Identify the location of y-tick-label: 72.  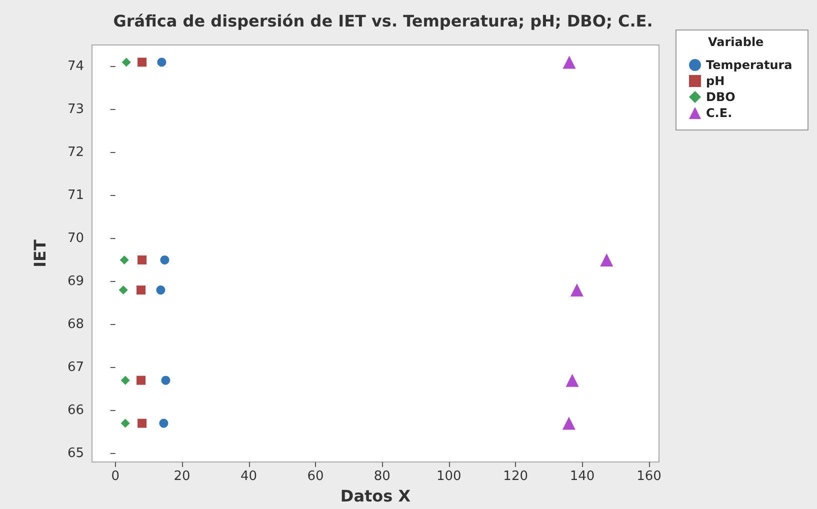
(75, 152).